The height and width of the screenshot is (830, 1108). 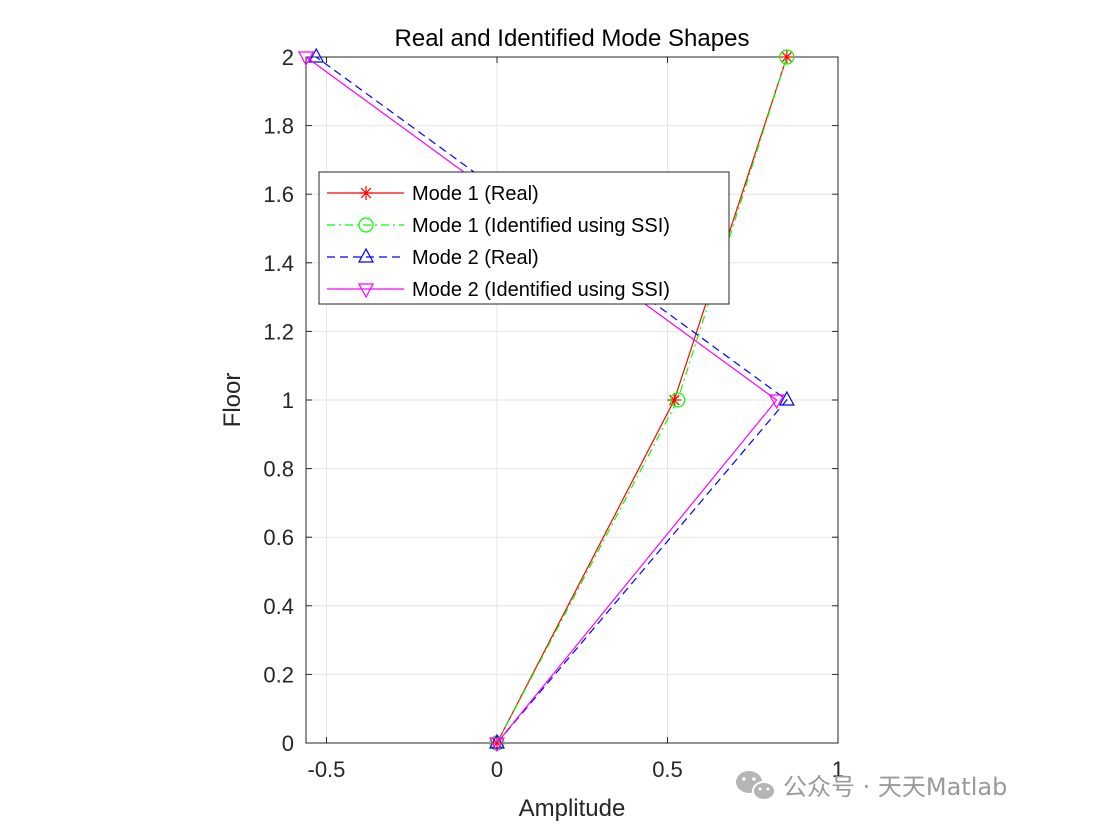 I want to click on x-tick-label: 1, so click(x=838, y=769).